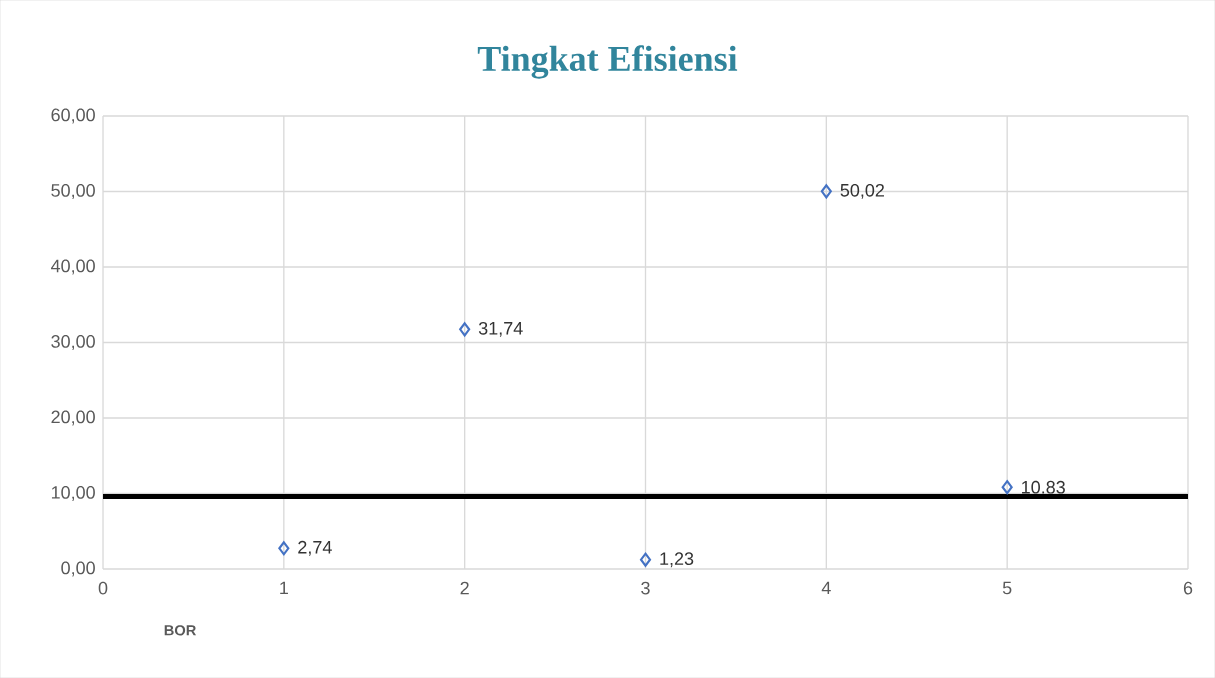 This screenshot has height=678, width=1215. I want to click on x-tick-label: 4, so click(826, 588).